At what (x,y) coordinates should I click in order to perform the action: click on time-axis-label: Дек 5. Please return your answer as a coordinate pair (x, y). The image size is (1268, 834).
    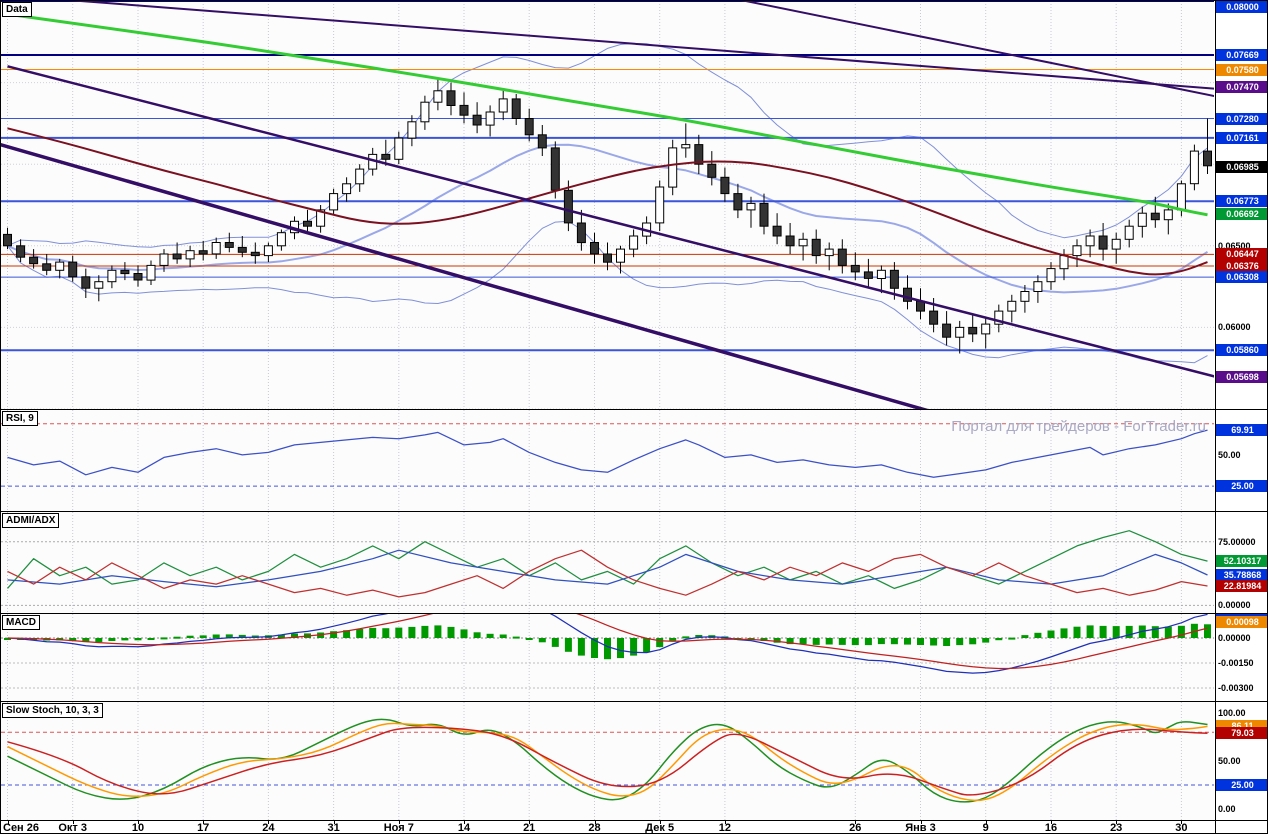
    Looking at the image, I should click on (660, 828).